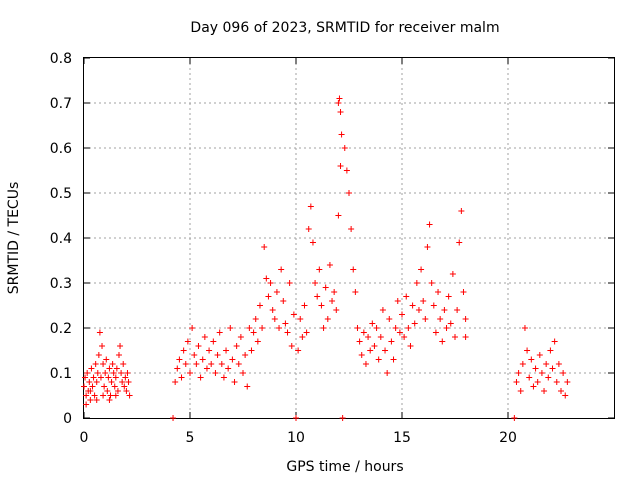 Image resolution: width=640 pixels, height=480 pixels. Describe the element at coordinates (61, 374) in the screenshot. I see `y-tick-label: 0.1` at that location.